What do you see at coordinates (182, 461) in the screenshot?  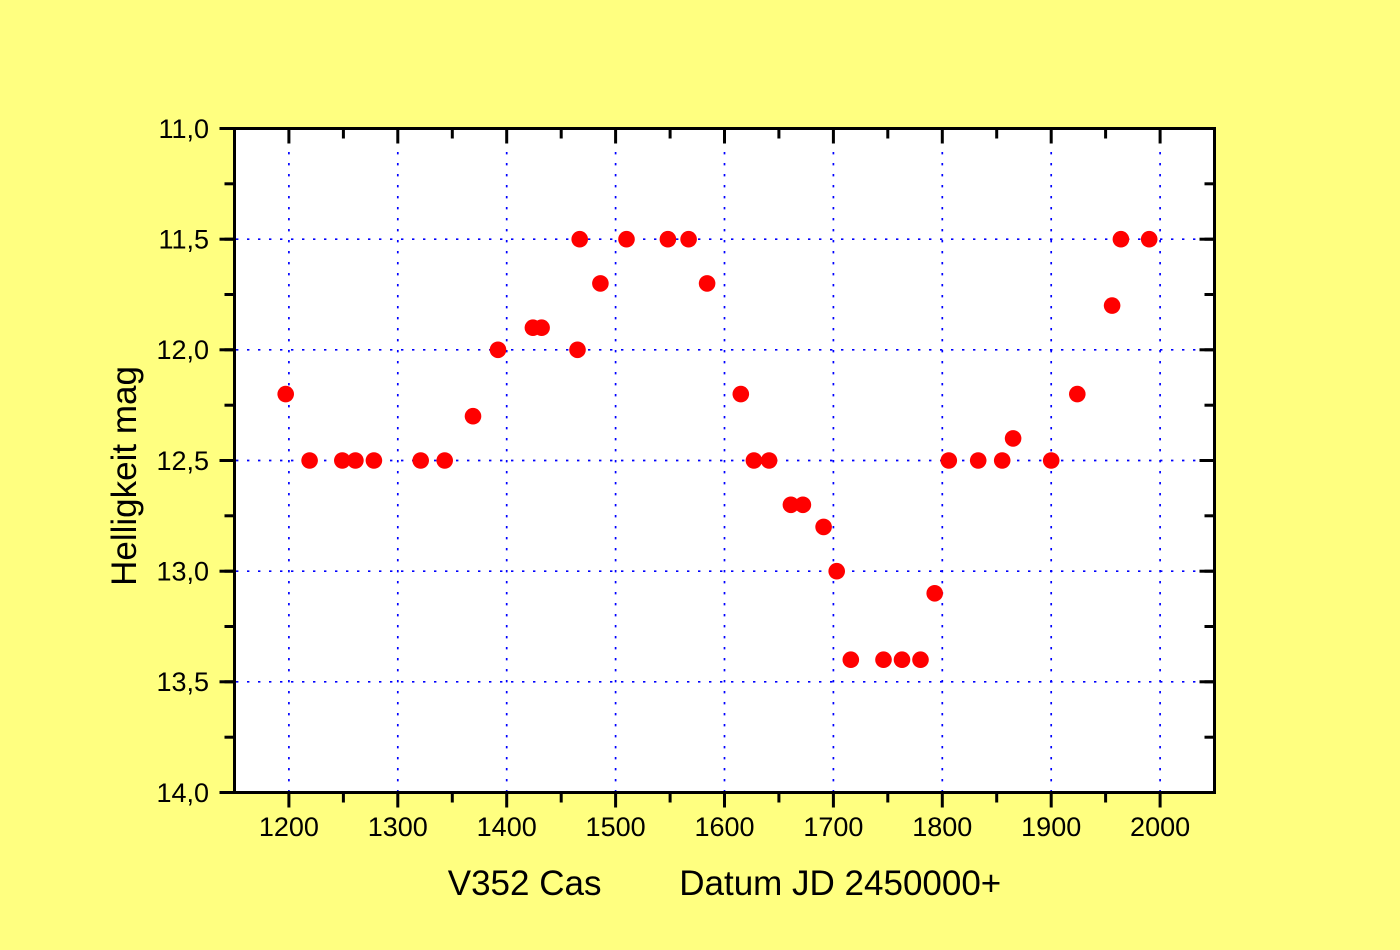 I see `svg-text: 12,5` at bounding box center [182, 461].